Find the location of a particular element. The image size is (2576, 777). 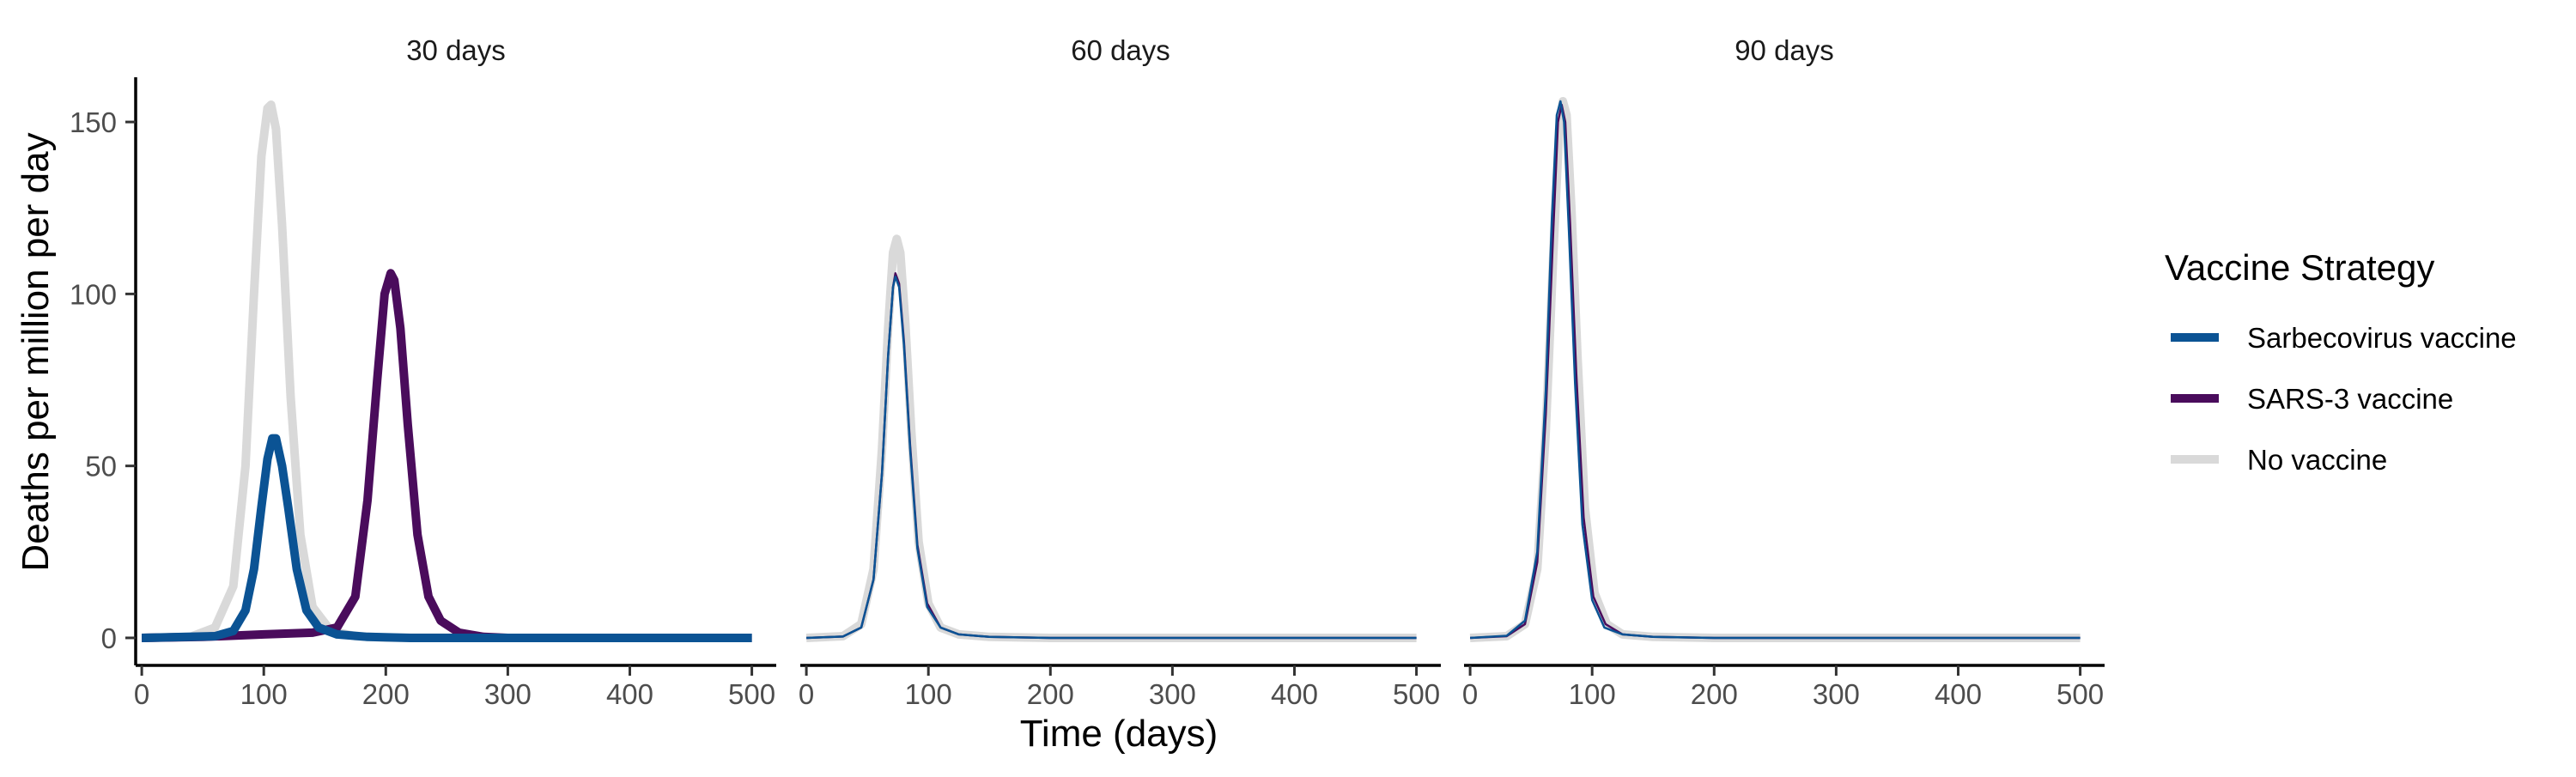

series-line-sars-3-vaccine is located at coordinates (1111, 456).